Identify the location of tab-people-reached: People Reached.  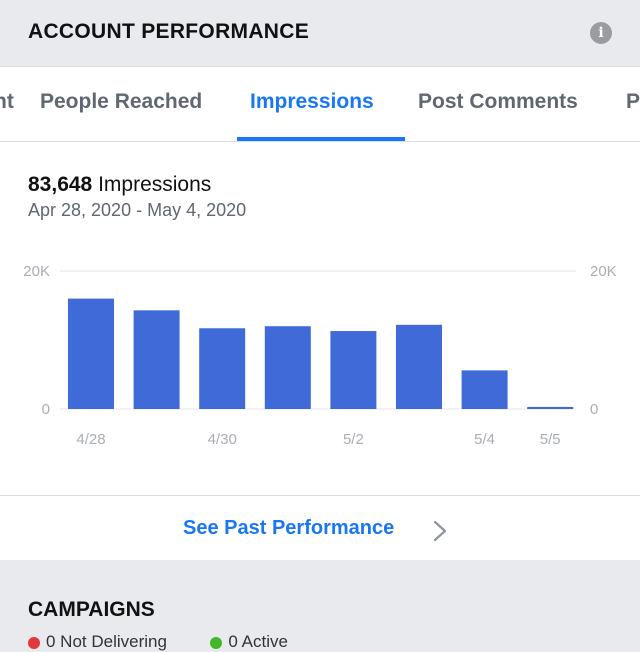
(121, 101).